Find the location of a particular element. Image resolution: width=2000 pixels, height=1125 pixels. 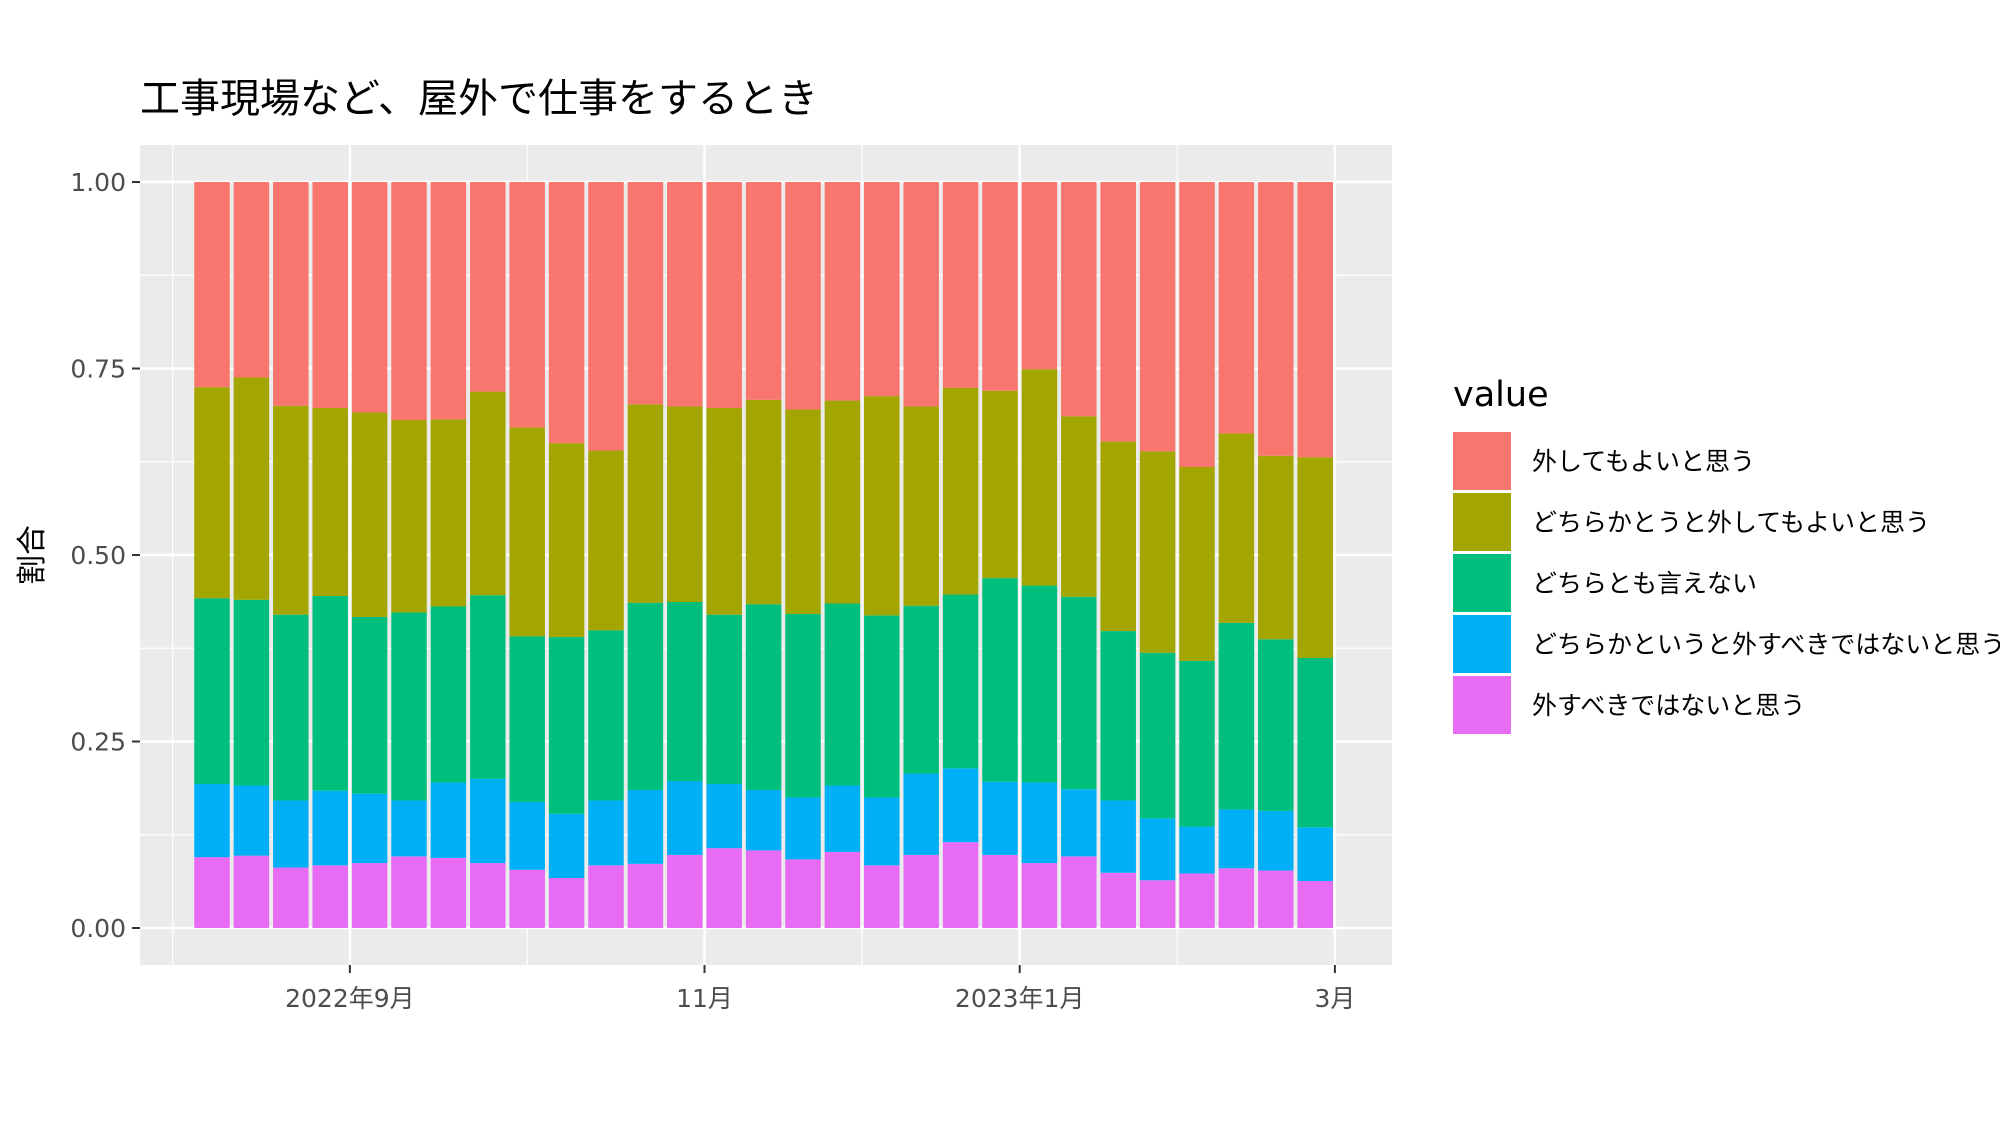

x-axis: 2022年9月 11月 2023年1月 3月 is located at coordinates (820, 989).